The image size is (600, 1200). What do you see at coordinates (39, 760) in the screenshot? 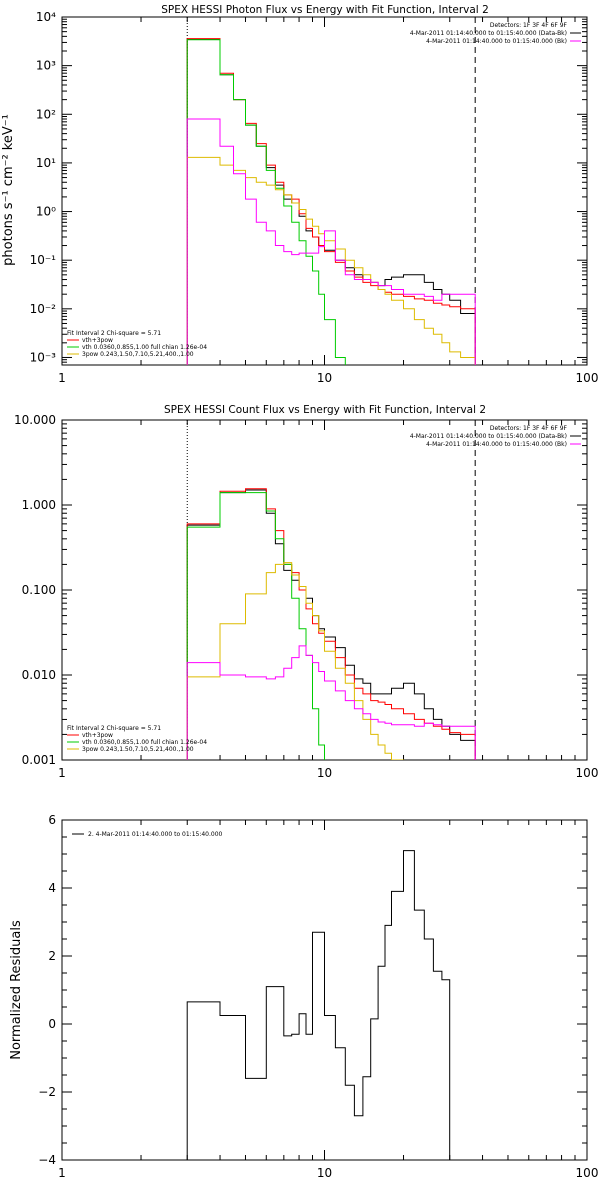
I see `y-tick-label: 0.001` at bounding box center [39, 760].